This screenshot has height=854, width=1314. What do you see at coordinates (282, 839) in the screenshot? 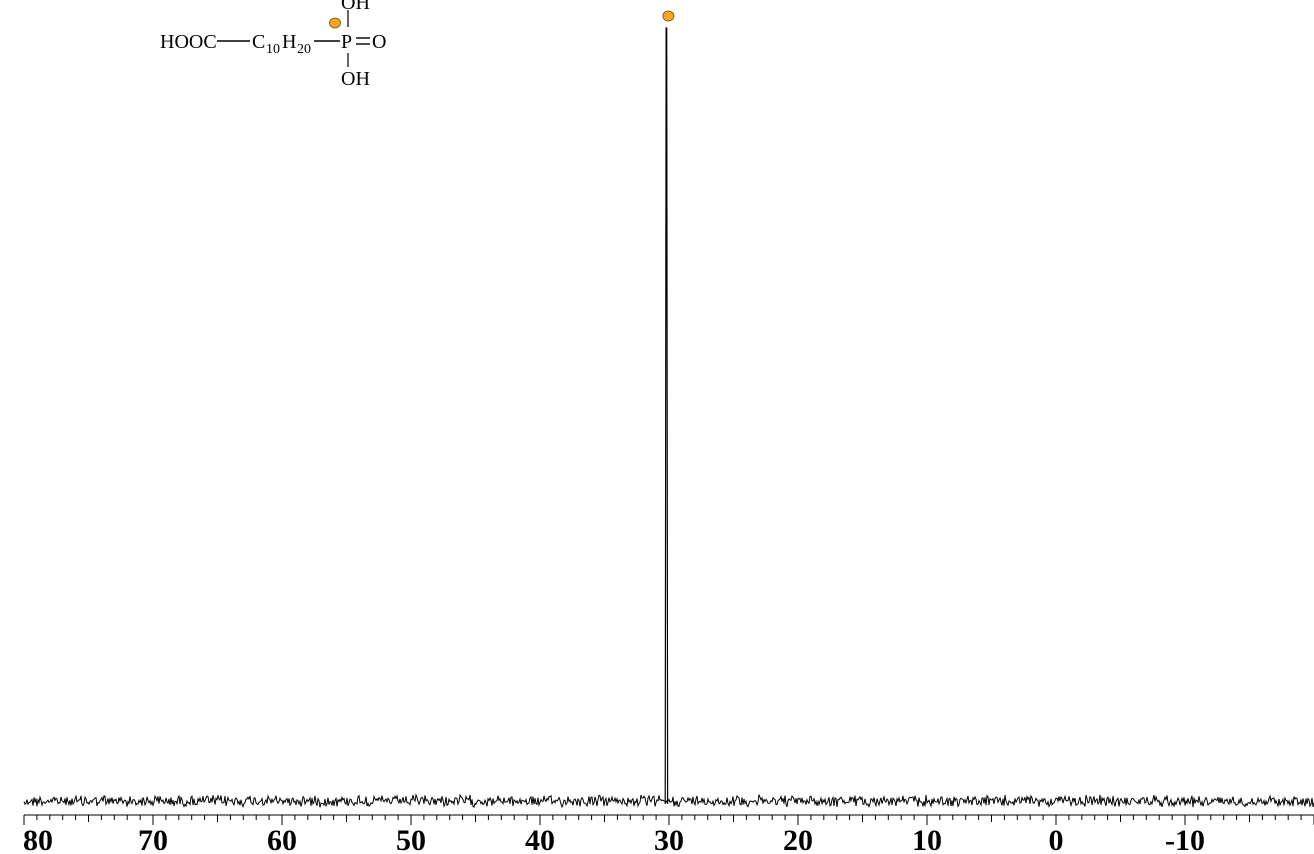
I see `x-tick-label: 60` at bounding box center [282, 839].